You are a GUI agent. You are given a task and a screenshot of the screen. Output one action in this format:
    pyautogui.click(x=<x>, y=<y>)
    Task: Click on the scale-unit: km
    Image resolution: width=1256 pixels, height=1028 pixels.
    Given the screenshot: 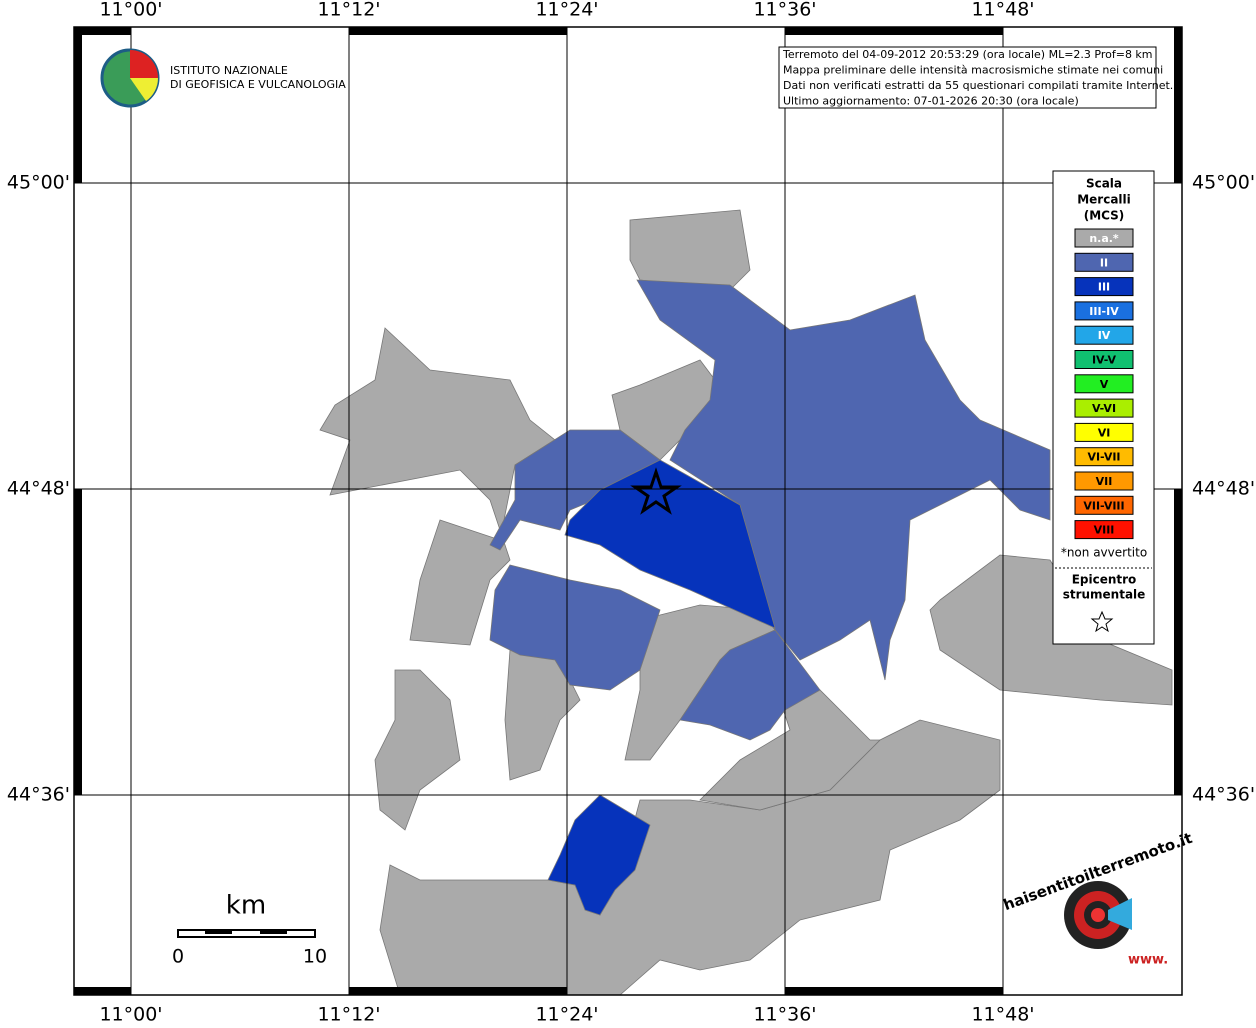 What is the action you would take?
    pyautogui.click(x=246, y=906)
    